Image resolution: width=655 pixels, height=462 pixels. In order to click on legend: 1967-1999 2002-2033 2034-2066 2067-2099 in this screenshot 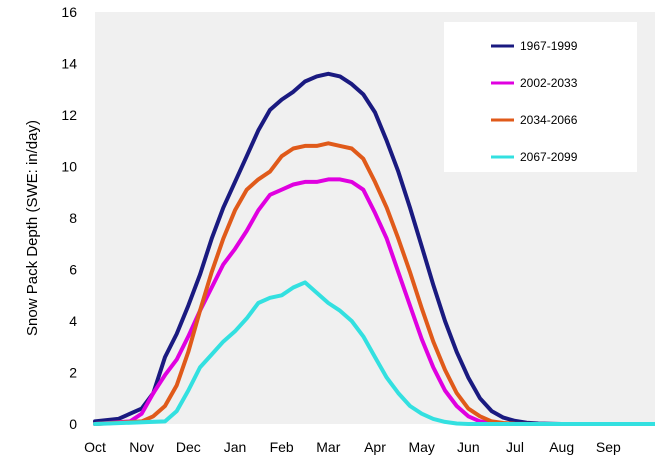, I will do `click(540, 97)`.